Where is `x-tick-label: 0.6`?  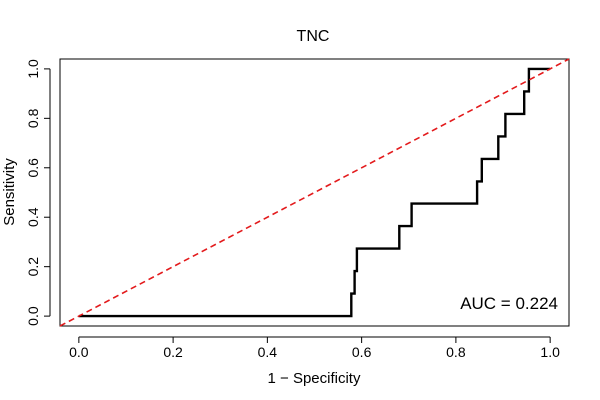 x-tick-label: 0.6 is located at coordinates (362, 352).